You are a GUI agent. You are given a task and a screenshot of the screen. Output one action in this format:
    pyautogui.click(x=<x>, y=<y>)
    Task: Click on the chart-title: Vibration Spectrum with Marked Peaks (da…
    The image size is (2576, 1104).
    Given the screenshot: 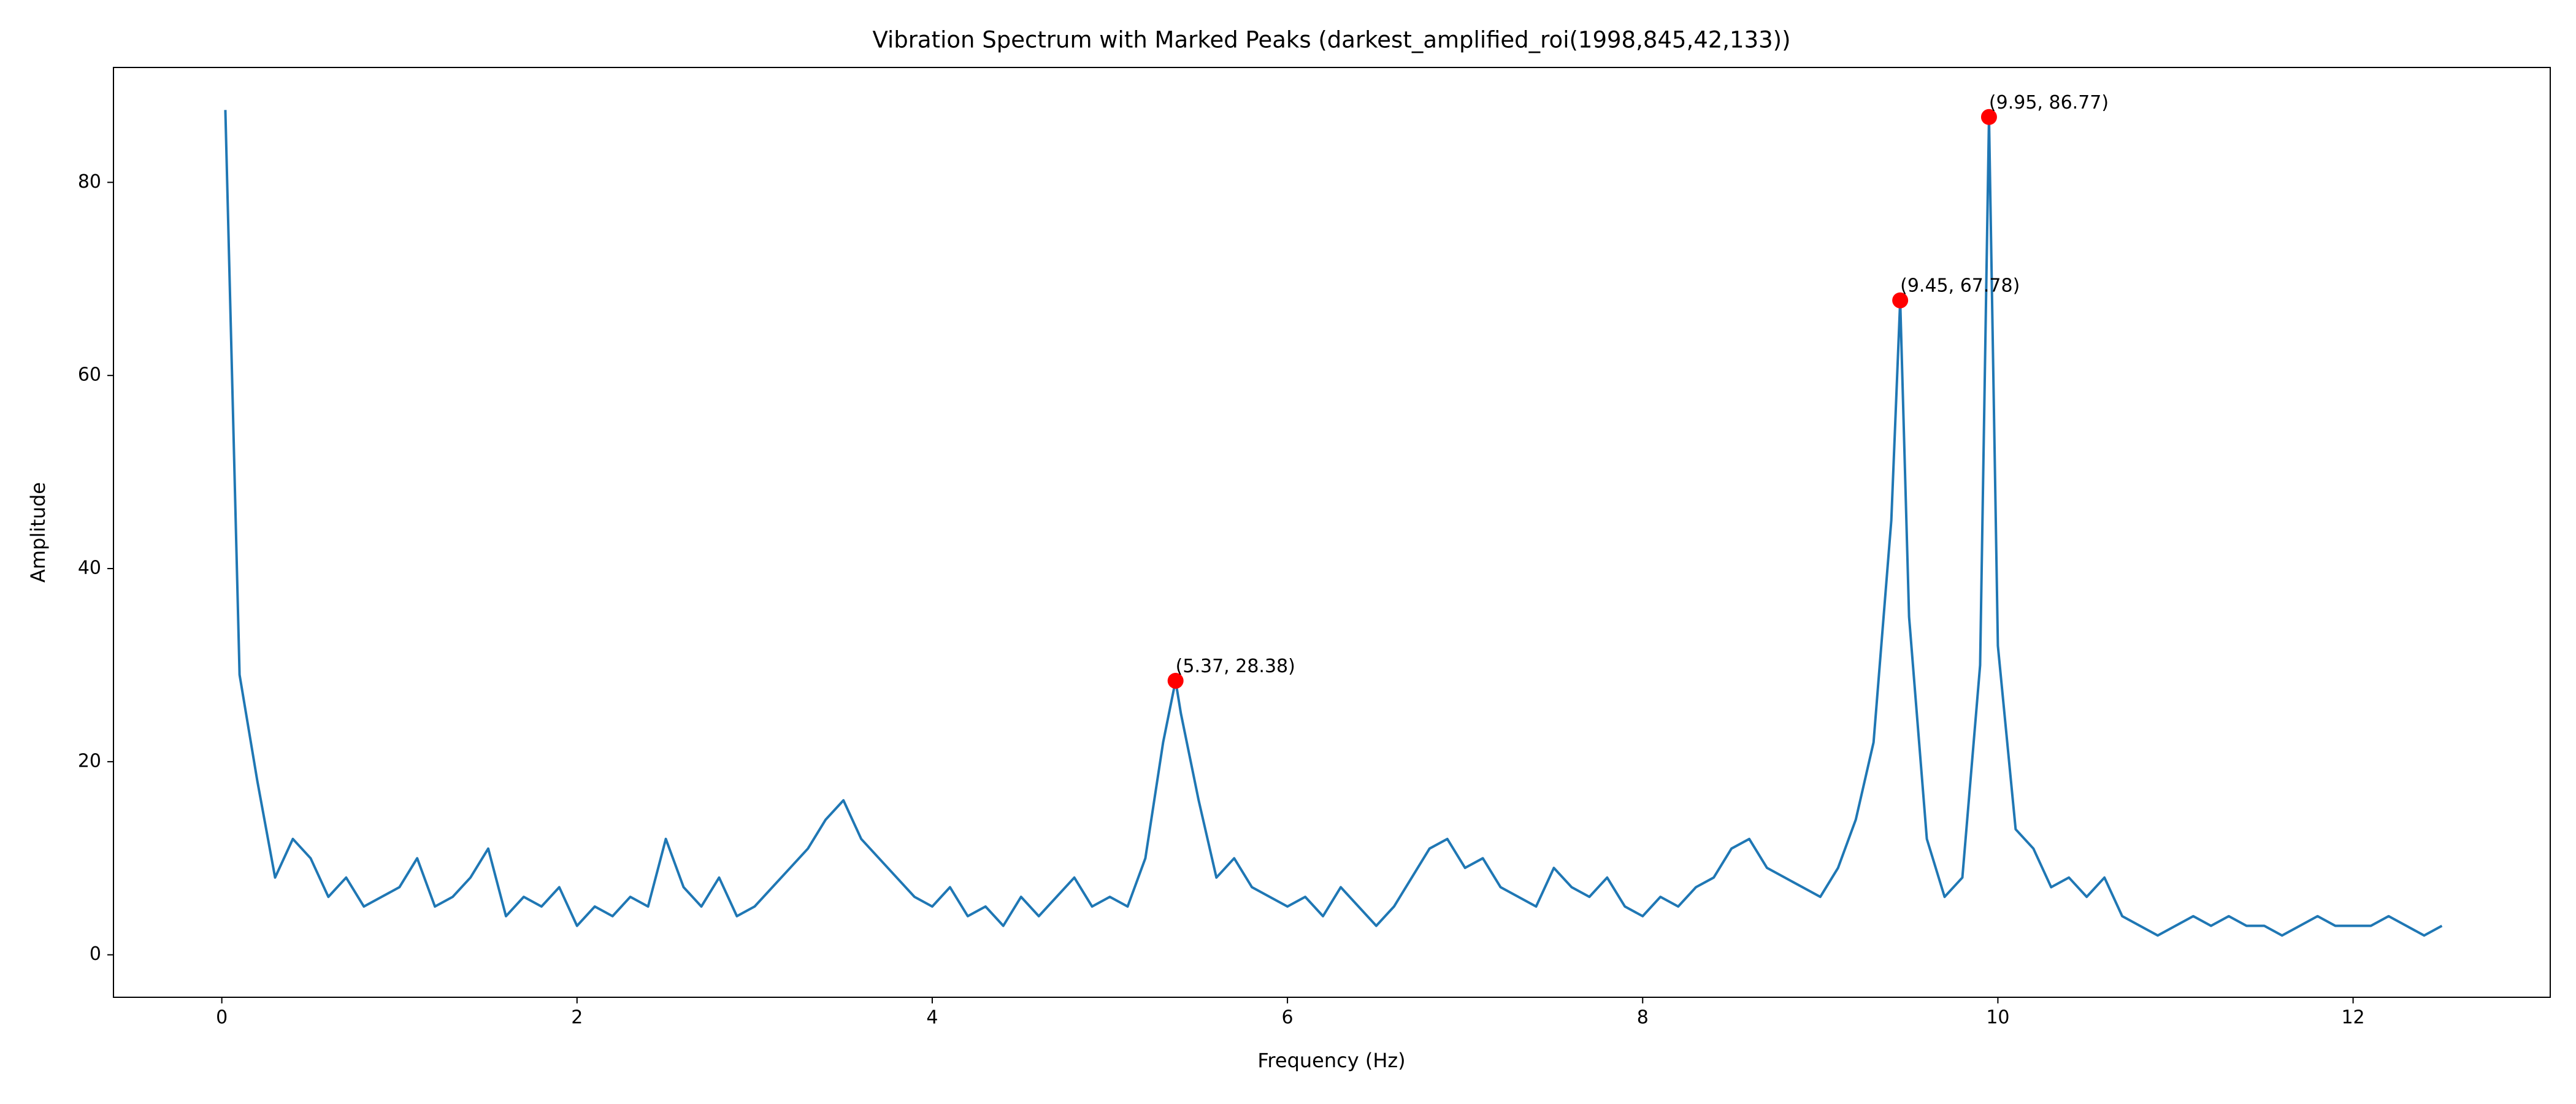 What is the action you would take?
    pyautogui.click(x=1331, y=40)
    